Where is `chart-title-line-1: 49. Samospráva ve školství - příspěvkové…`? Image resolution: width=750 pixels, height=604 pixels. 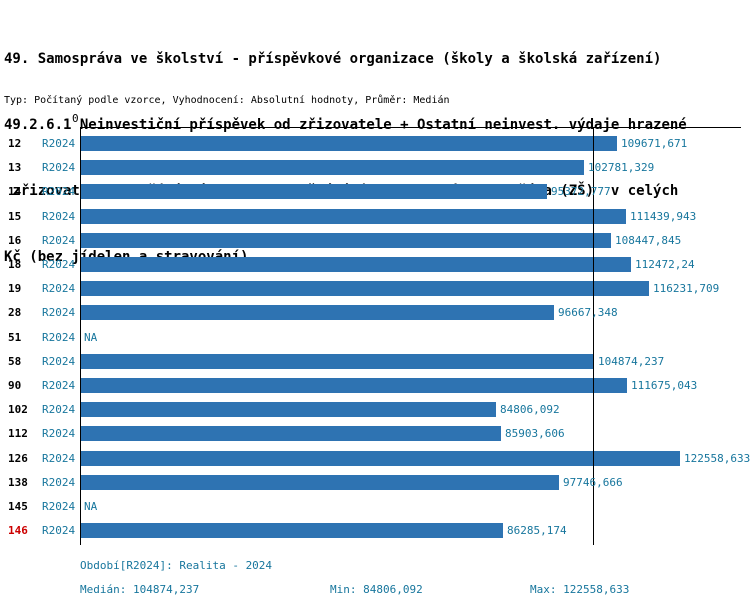 chart-title-line-1: 49. Samospráva ve školství - příspěvkové… is located at coordinates (333, 59).